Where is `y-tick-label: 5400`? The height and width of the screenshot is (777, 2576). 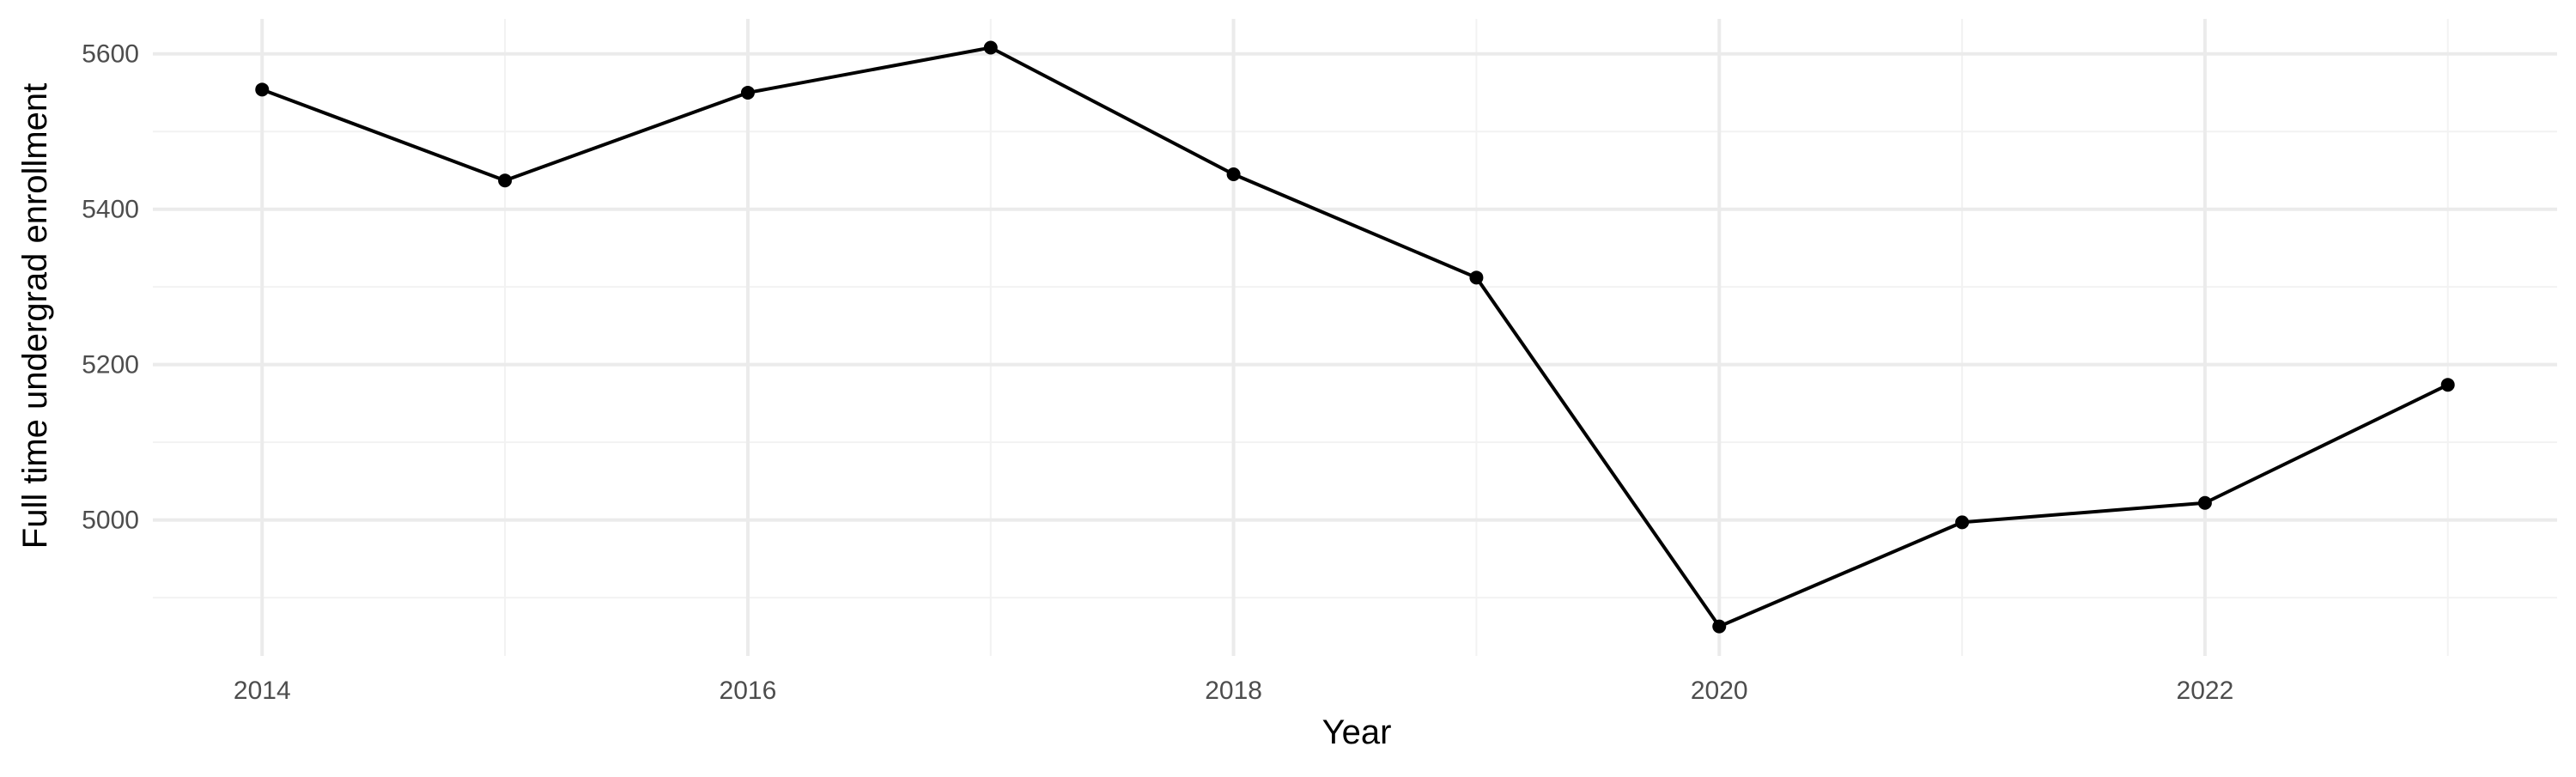
y-tick-label: 5400 is located at coordinates (111, 210).